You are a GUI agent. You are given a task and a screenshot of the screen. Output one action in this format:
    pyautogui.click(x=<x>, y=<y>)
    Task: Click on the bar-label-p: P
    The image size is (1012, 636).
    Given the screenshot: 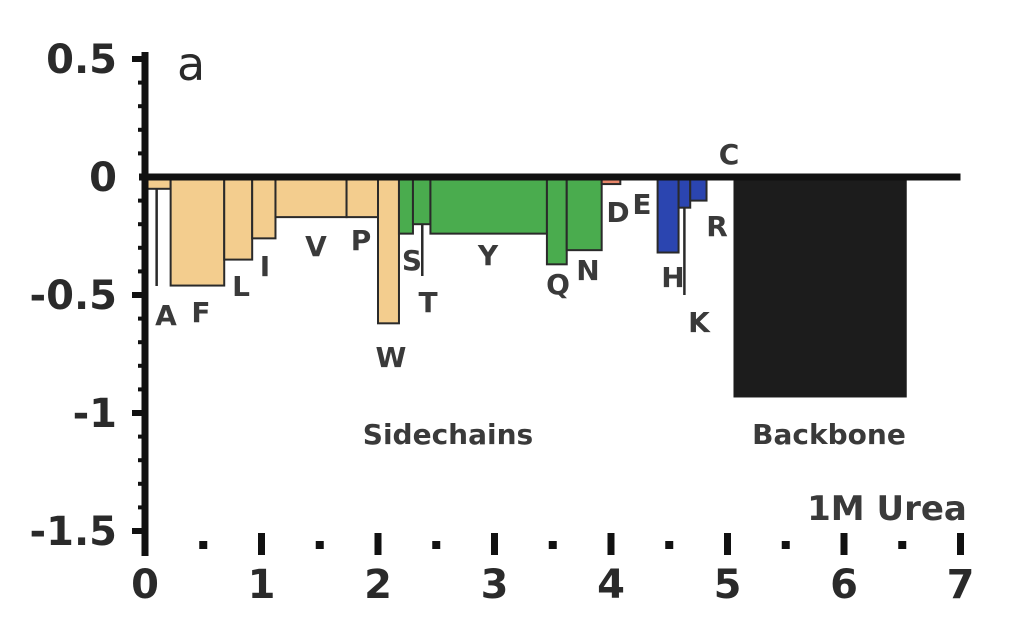 What is the action you would take?
    pyautogui.click(x=361, y=240)
    